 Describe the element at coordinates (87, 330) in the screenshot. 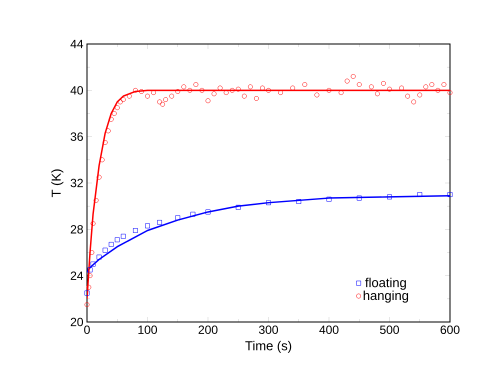

I see `x-tick-label: 0` at that location.